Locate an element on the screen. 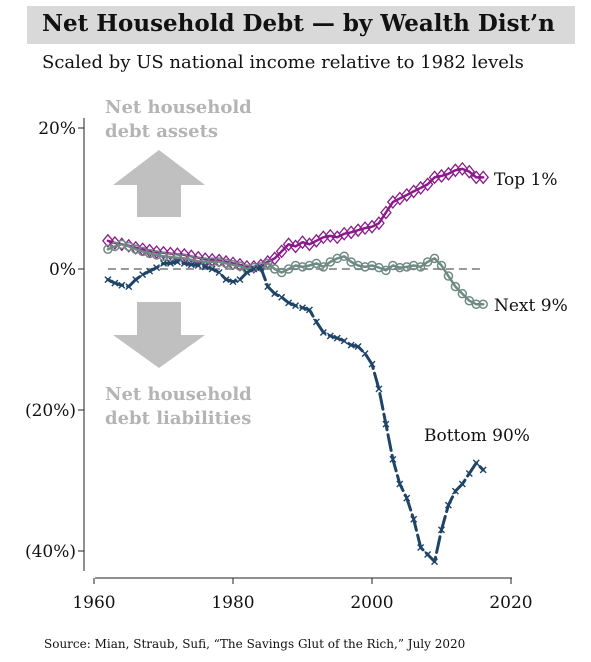 Image resolution: width=591 pixels, height=662 pixels. x-tick-label: 1960 is located at coordinates (93, 603).